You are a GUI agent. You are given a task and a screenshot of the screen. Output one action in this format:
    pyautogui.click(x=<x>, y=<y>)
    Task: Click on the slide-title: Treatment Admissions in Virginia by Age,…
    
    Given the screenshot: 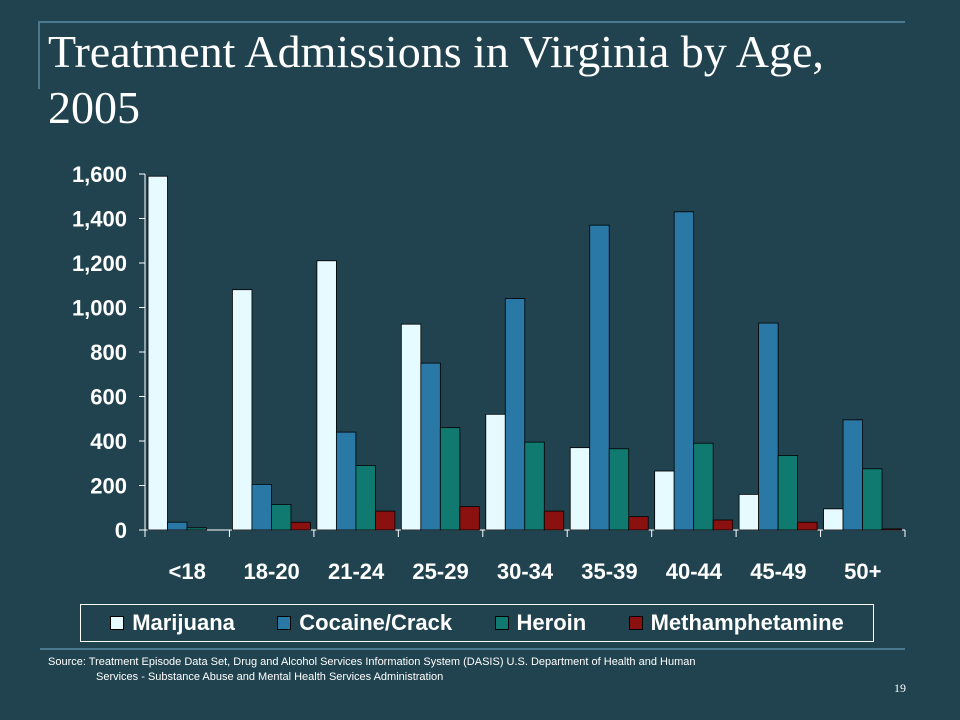 What is the action you would take?
    pyautogui.click(x=436, y=79)
    